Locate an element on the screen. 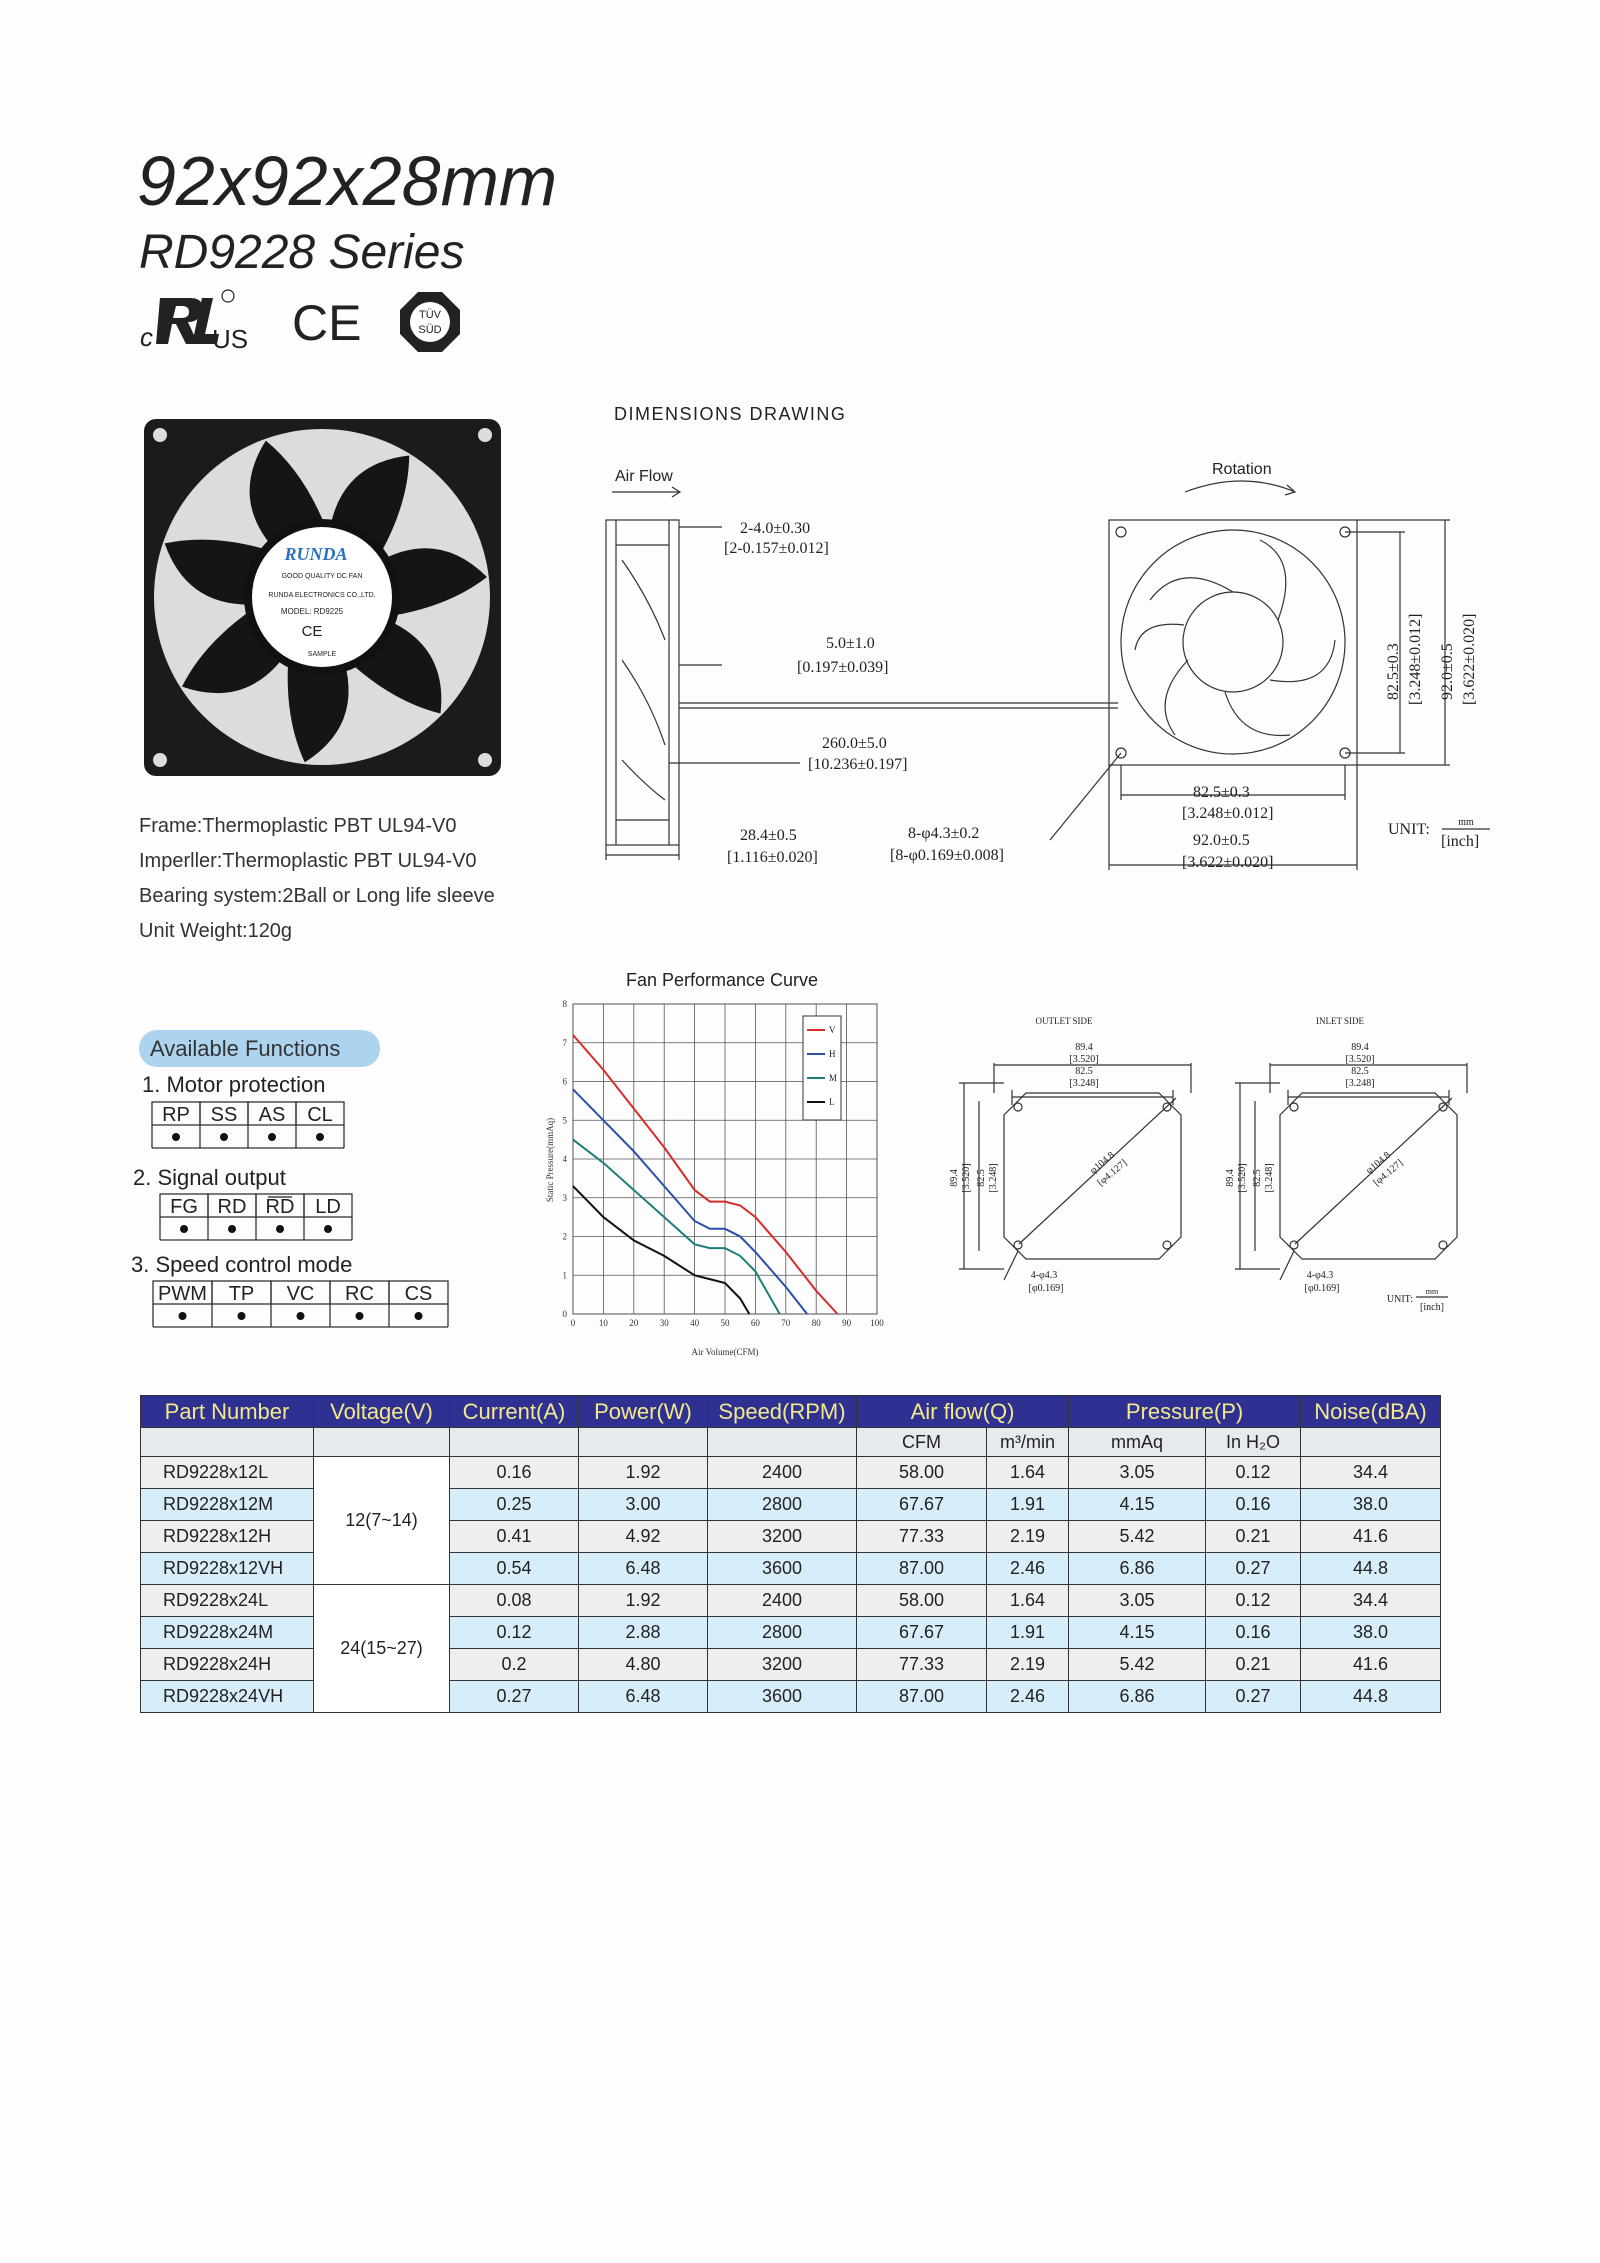  data-cell: 2.88 is located at coordinates (643, 1632).